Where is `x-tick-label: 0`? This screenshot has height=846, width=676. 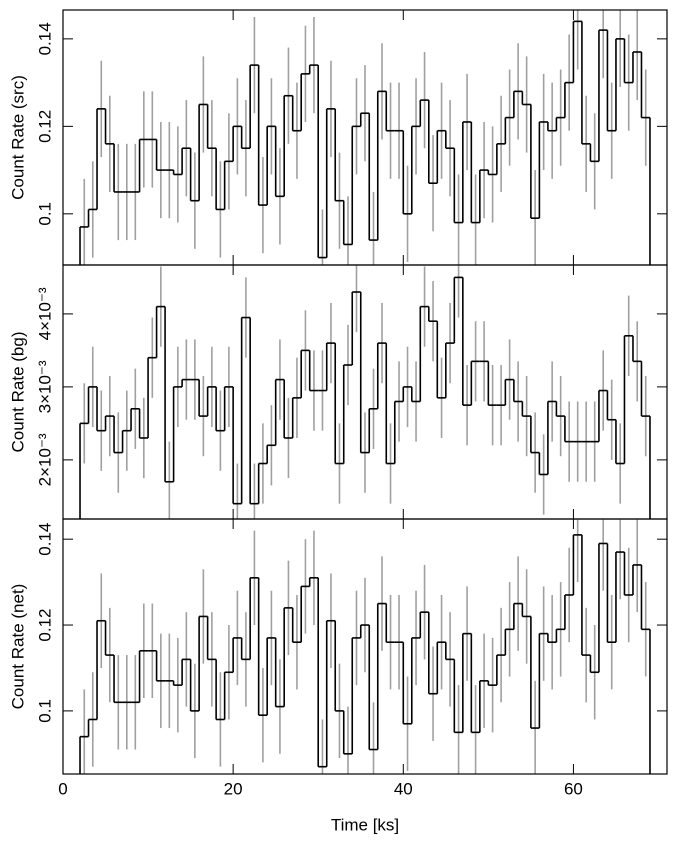 x-tick-label: 0 is located at coordinates (62, 788).